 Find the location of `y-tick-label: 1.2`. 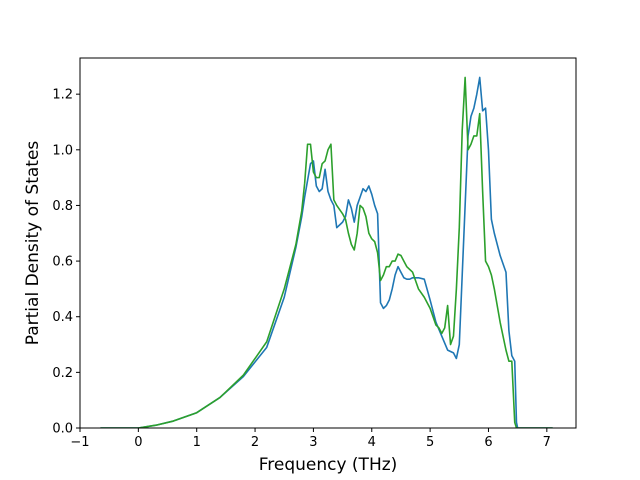

y-tick-label: 1.2 is located at coordinates (62, 95).